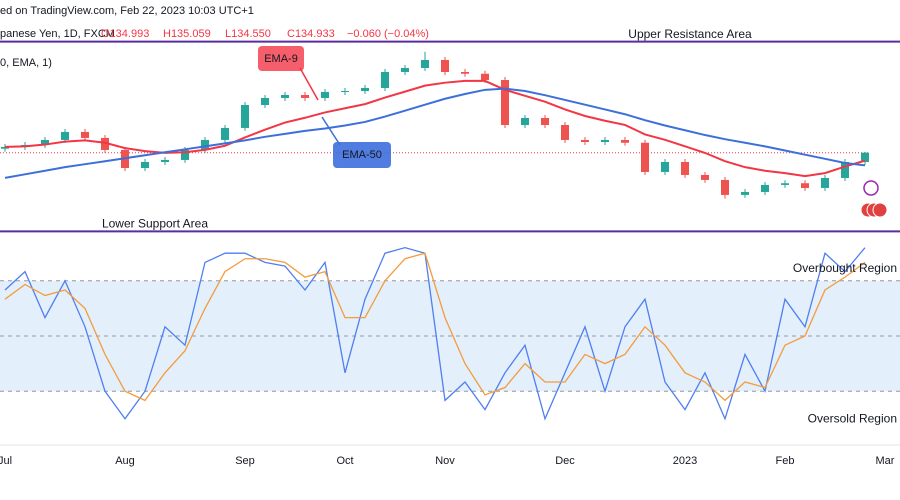  What do you see at coordinates (248, 34) in the screenshot?
I see `low: L134.550` at bounding box center [248, 34].